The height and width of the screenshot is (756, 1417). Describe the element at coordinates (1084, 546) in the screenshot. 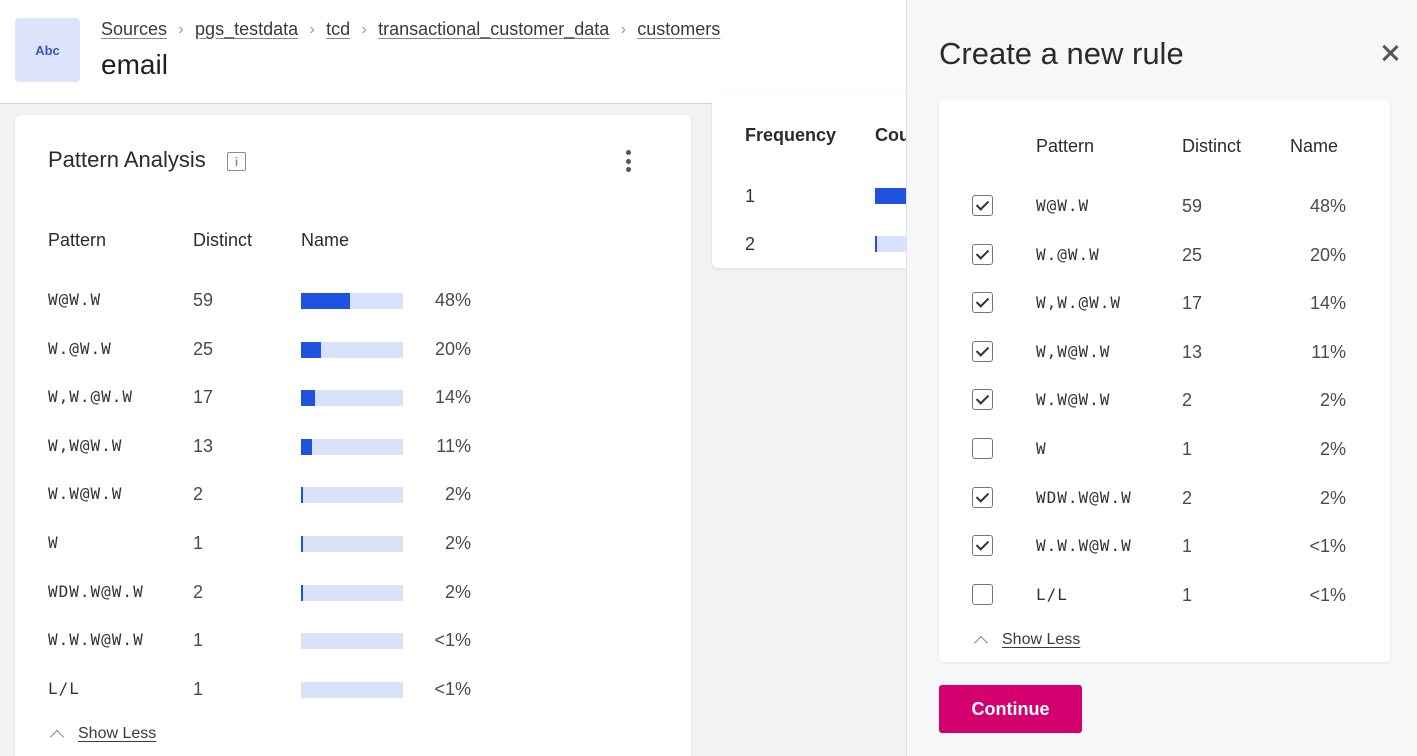

I see `pattern-cell: W.W.W@W.W` at that location.